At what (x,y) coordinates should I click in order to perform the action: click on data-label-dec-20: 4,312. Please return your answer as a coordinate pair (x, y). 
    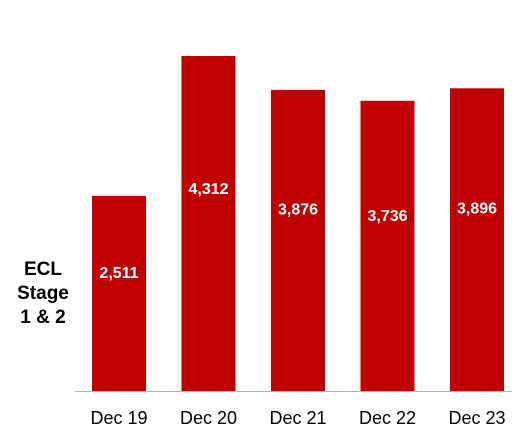
    Looking at the image, I should click on (208, 189).